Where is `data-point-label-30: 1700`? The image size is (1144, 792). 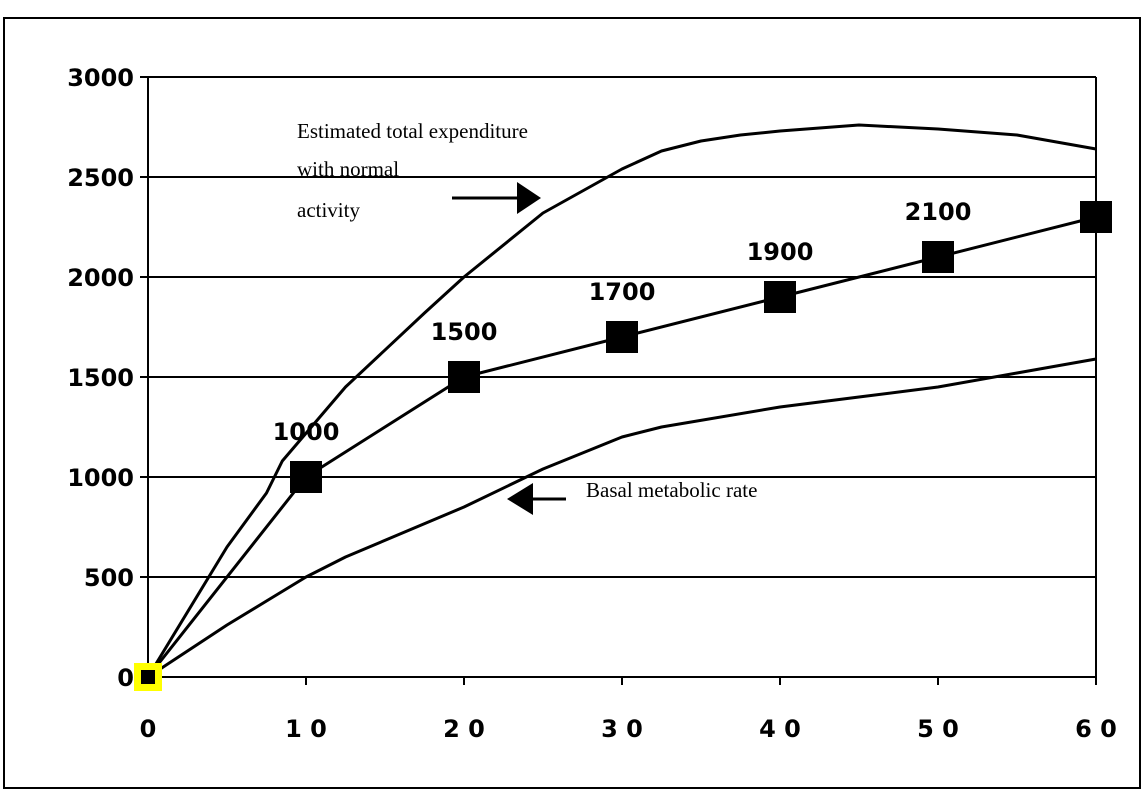
data-point-label-30: 1700 is located at coordinates (622, 292).